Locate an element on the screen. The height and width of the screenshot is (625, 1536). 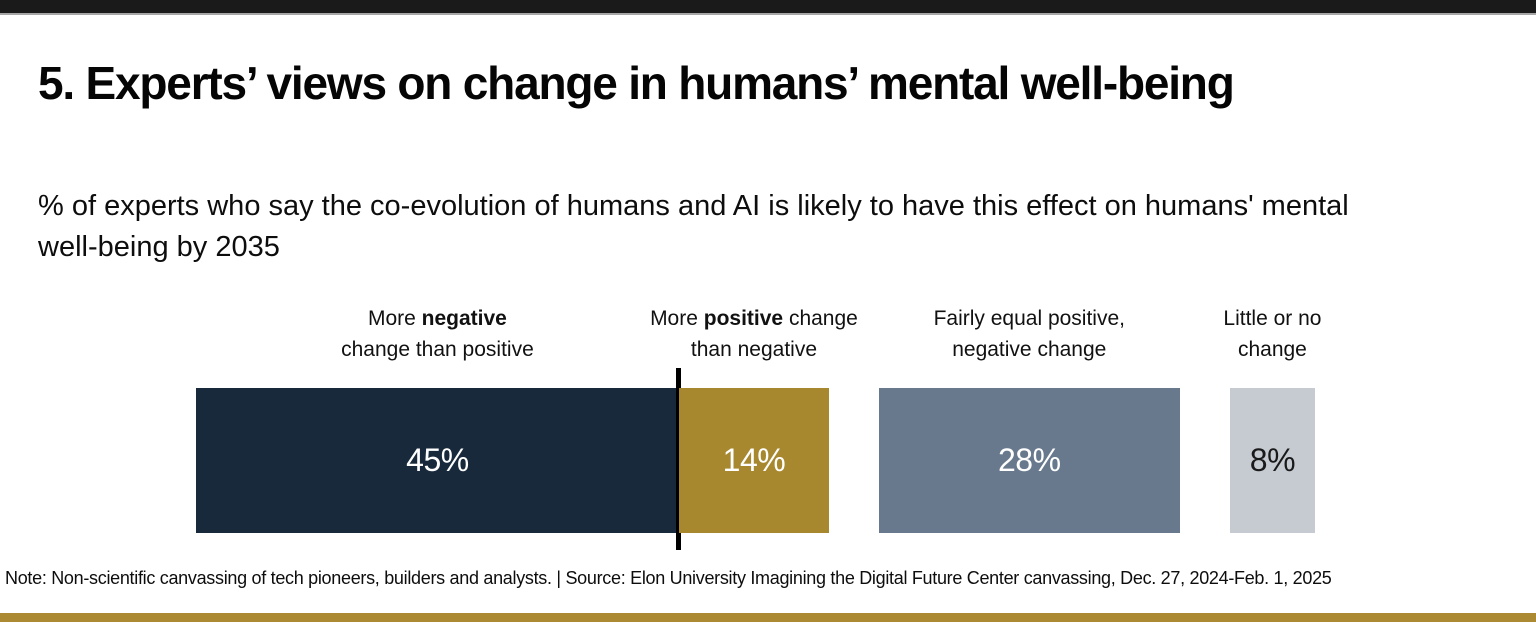
bar-more-negative: 45% is located at coordinates (437, 460).